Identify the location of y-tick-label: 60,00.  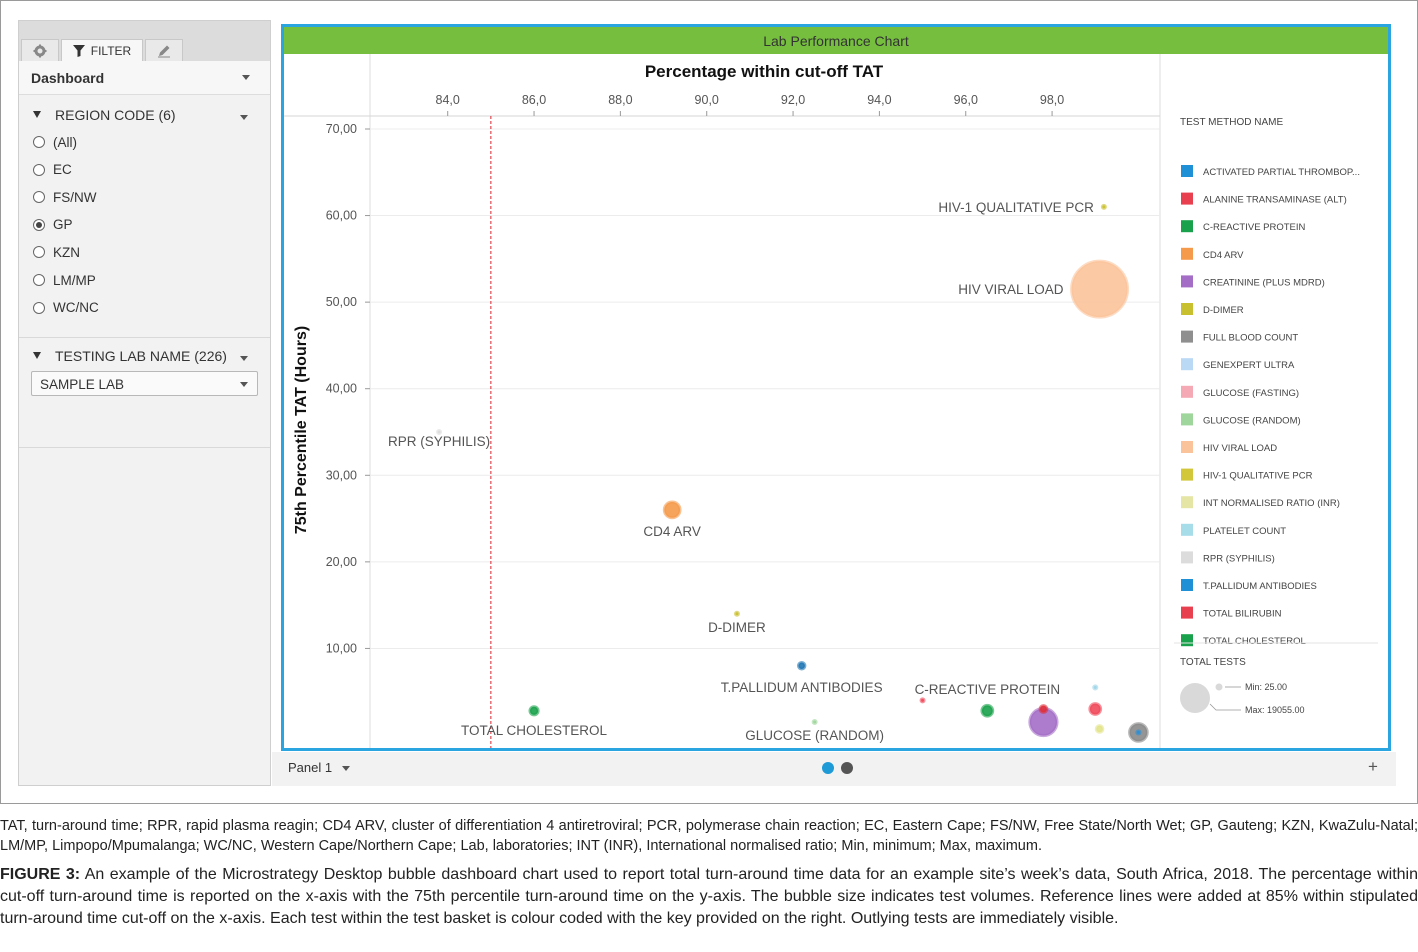
(341, 216).